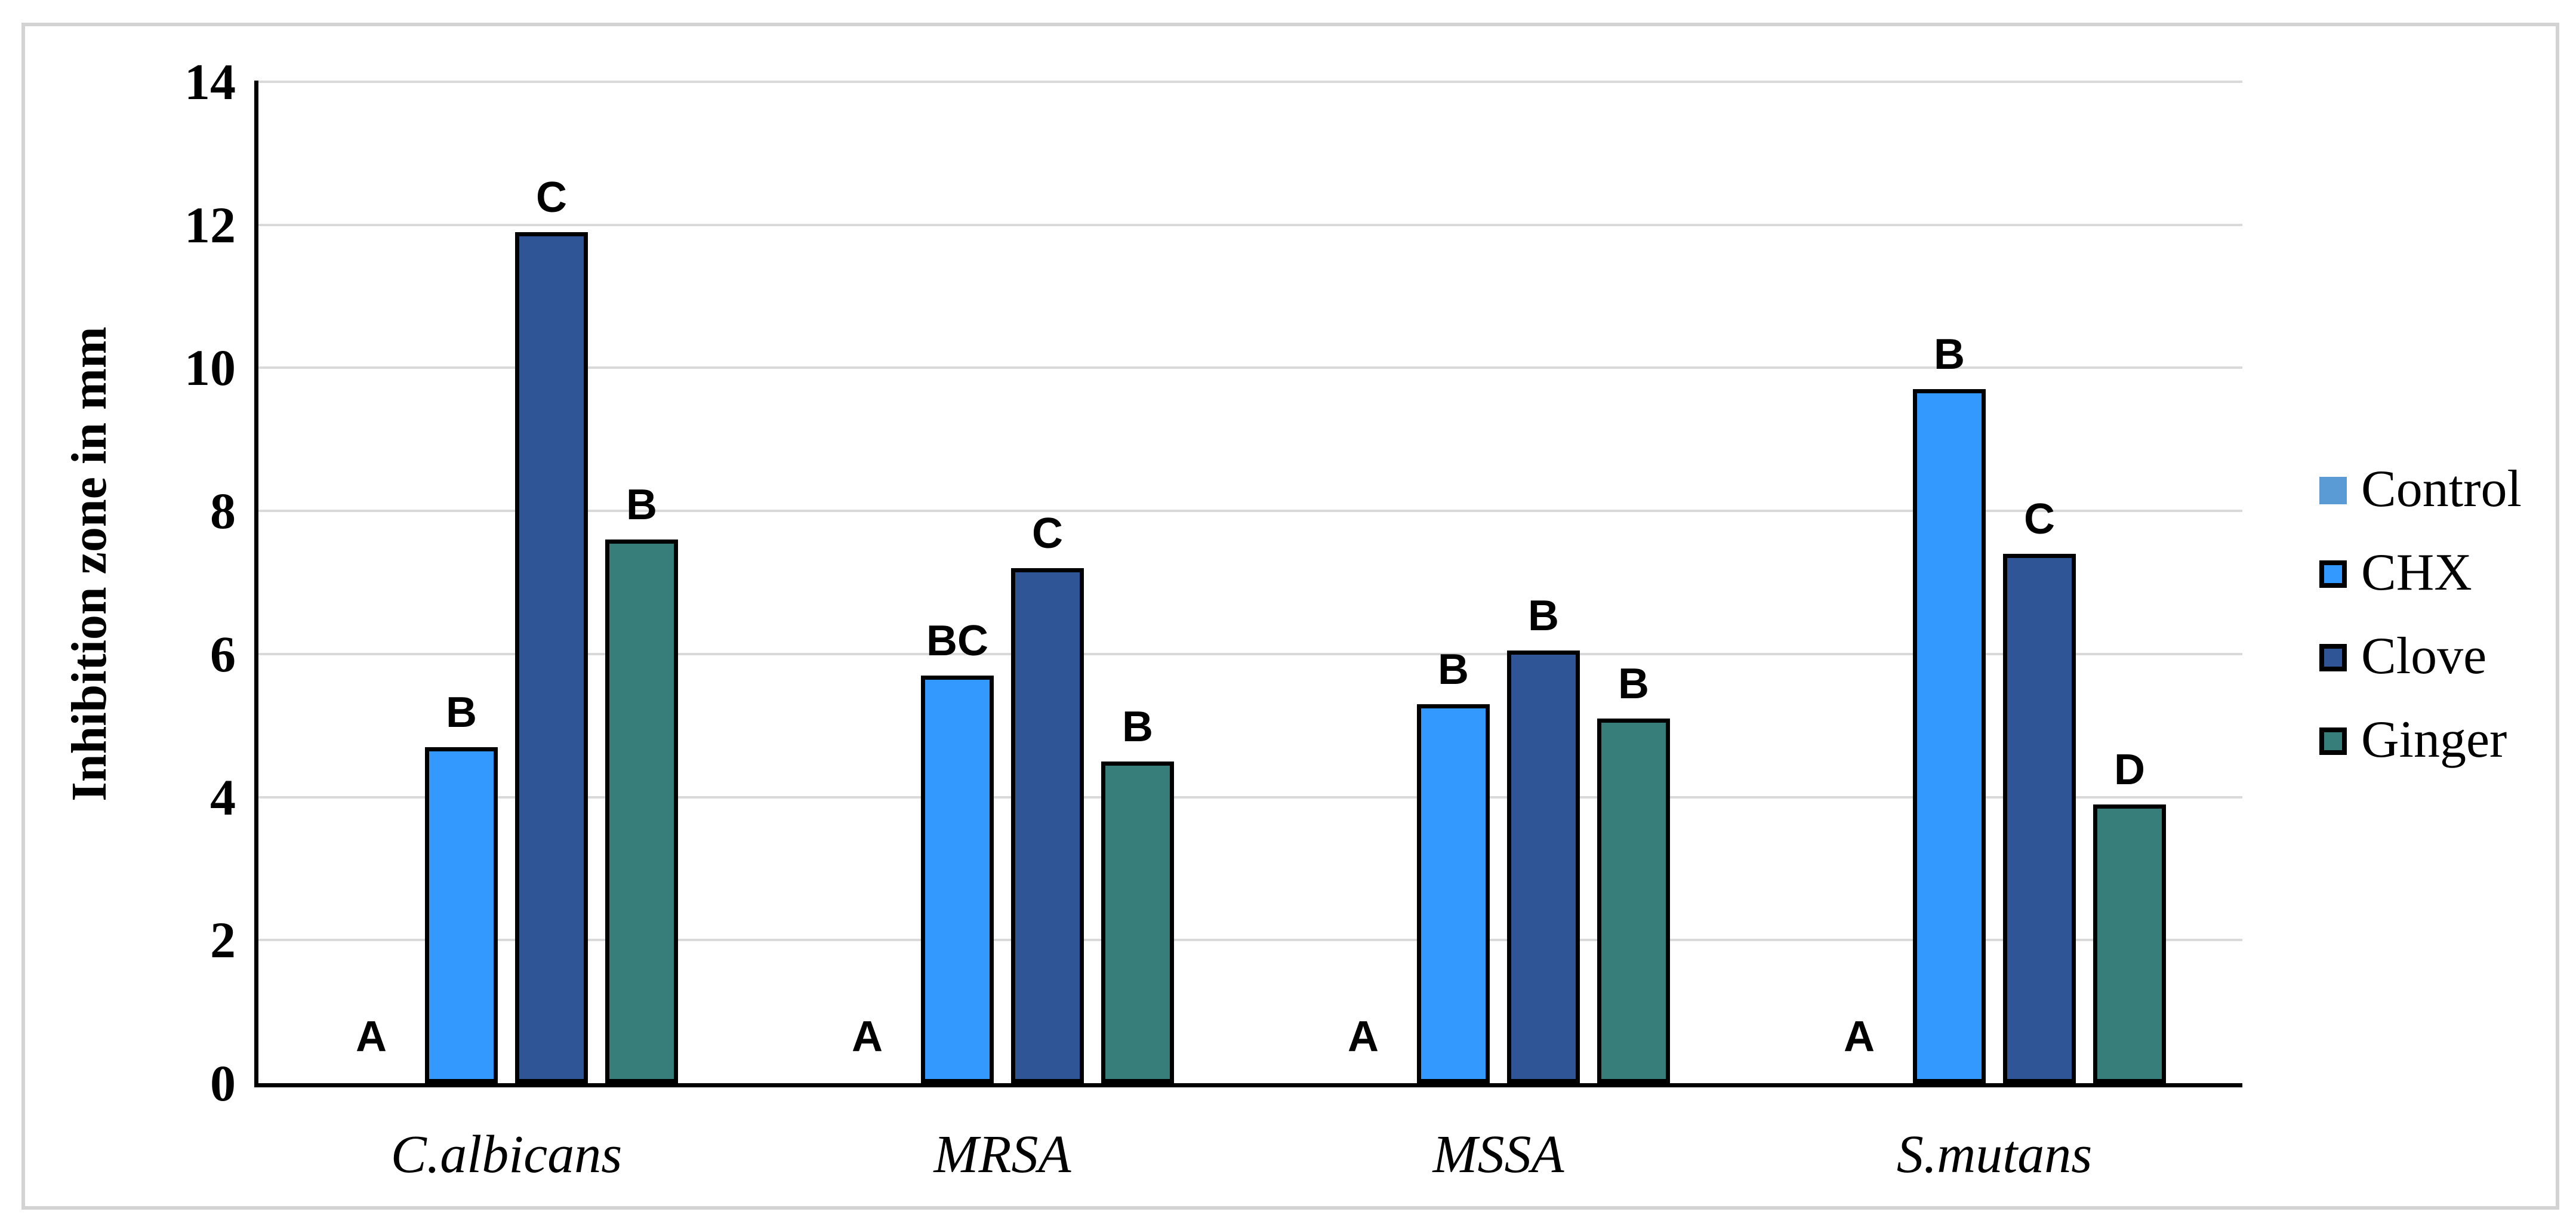  I want to click on sig-label-chx-s-mutans: B, so click(1949, 355).